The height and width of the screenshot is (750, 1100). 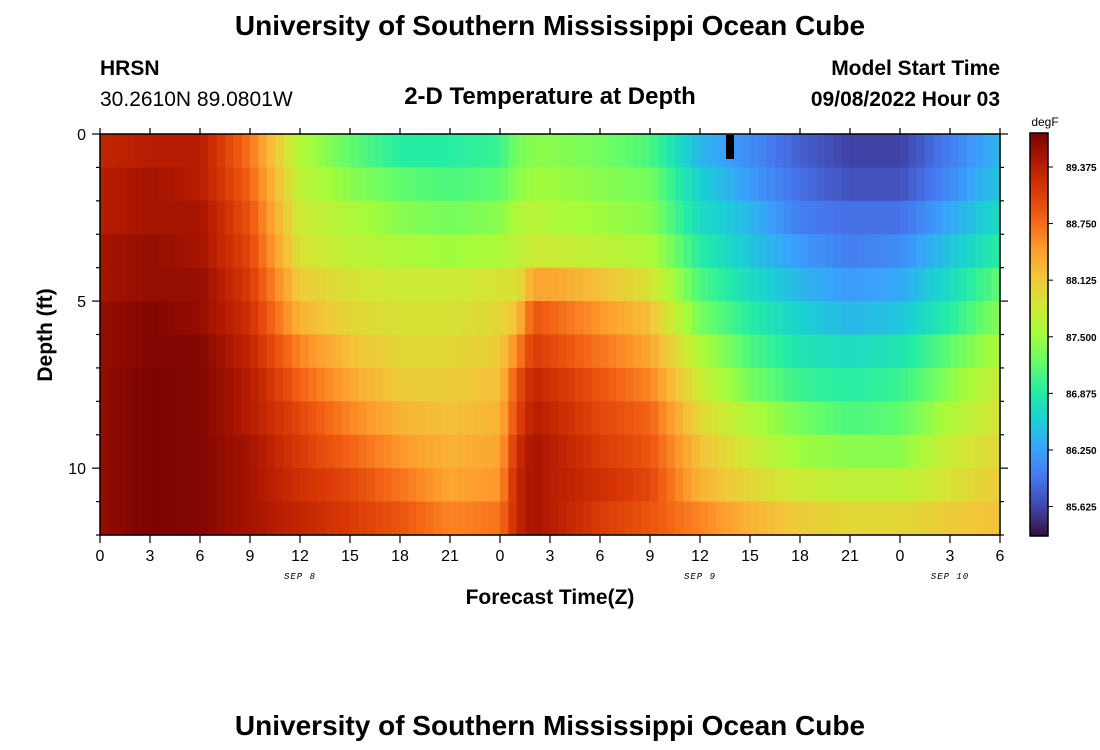 I want to click on colorbar-tick-label: 86.250, so click(x=1081, y=451).